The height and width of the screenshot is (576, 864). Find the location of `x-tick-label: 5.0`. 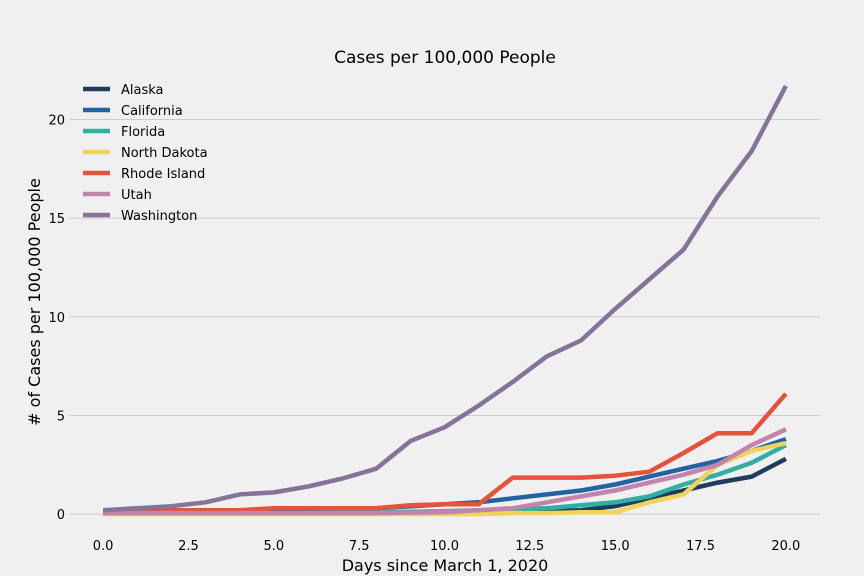

x-tick-label: 5.0 is located at coordinates (273, 546).